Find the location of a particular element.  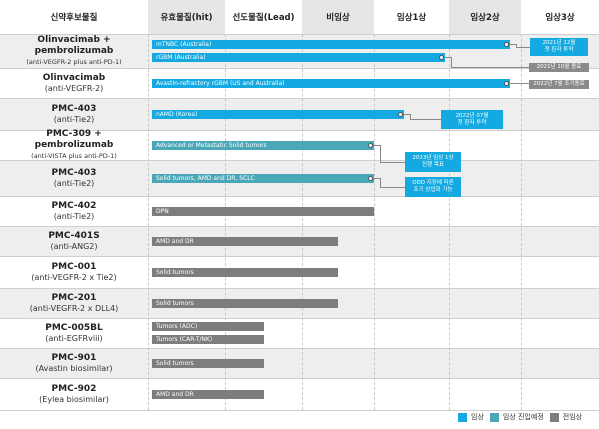

candidate-label: PMC-005BL (anti-EGFRviii) is located at coordinates (74, 333).